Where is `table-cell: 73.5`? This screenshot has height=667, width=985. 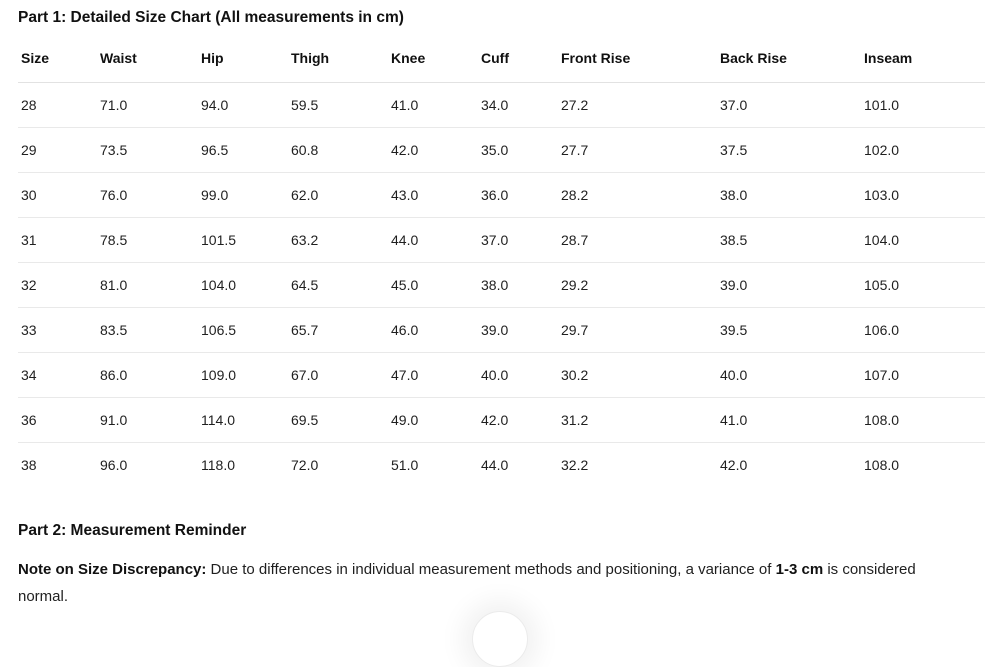 table-cell: 73.5 is located at coordinates (147, 150).